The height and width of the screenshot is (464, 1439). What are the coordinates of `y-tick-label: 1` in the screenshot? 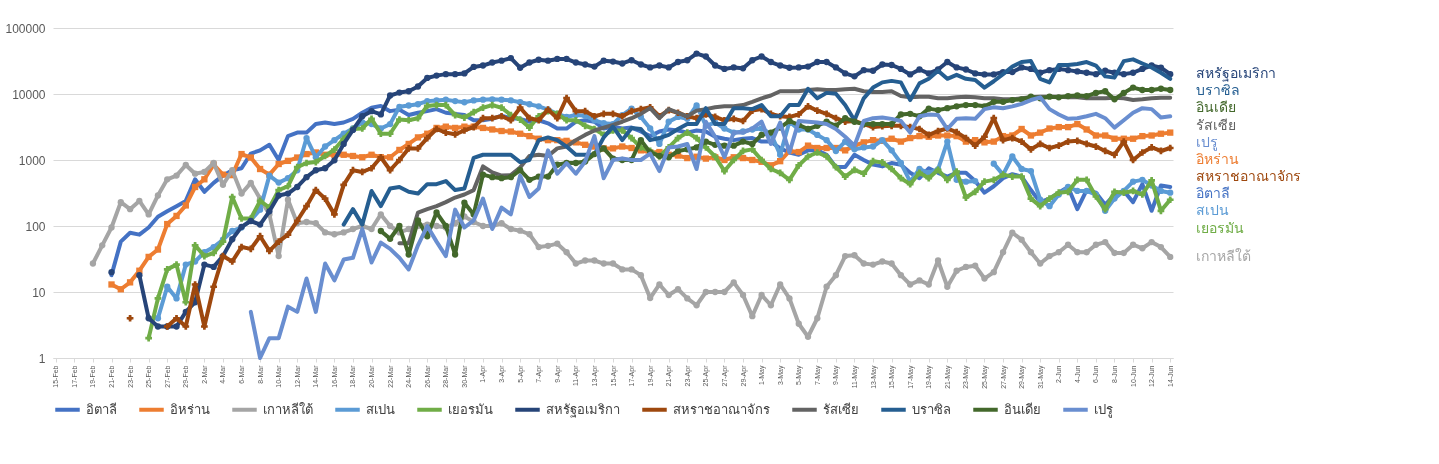 It's located at (42, 358).